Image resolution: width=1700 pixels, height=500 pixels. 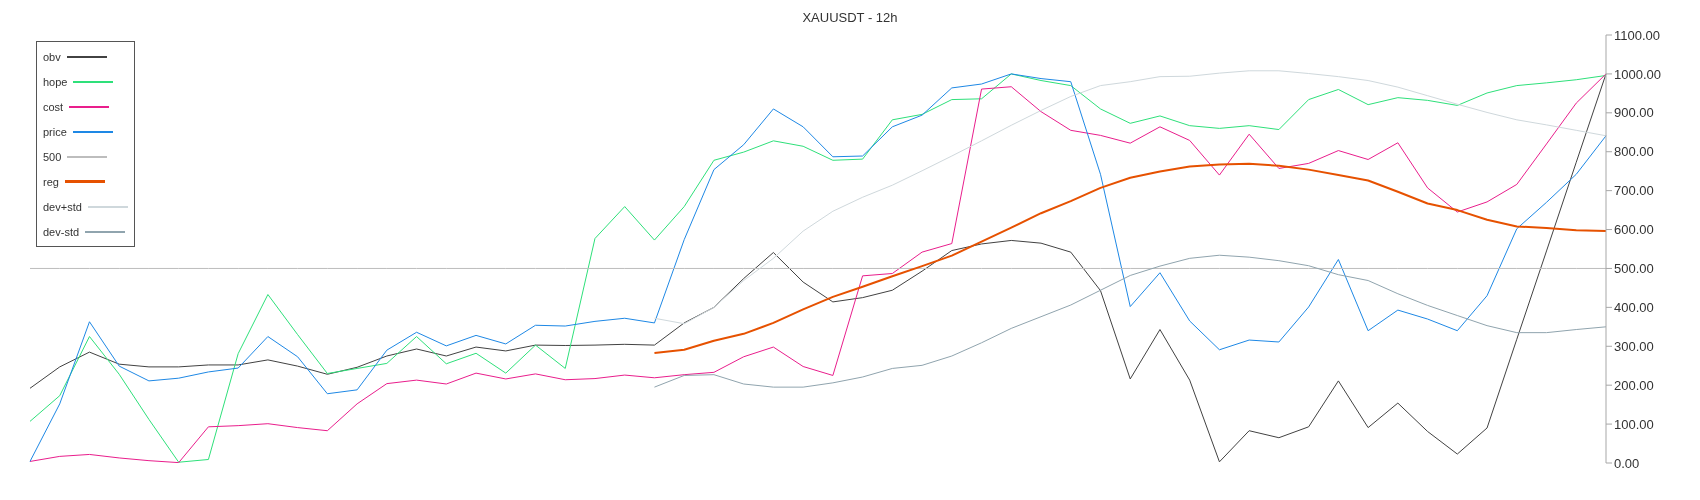 I want to click on y-tick-label: 200.00, so click(x=1634, y=385).